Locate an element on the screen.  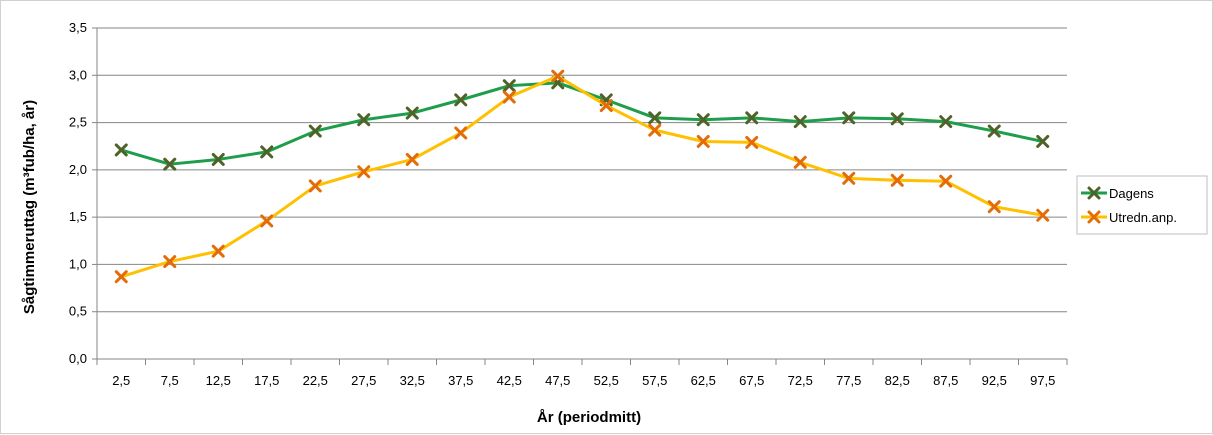
y-tick-label: 2,5 is located at coordinates (78, 122).